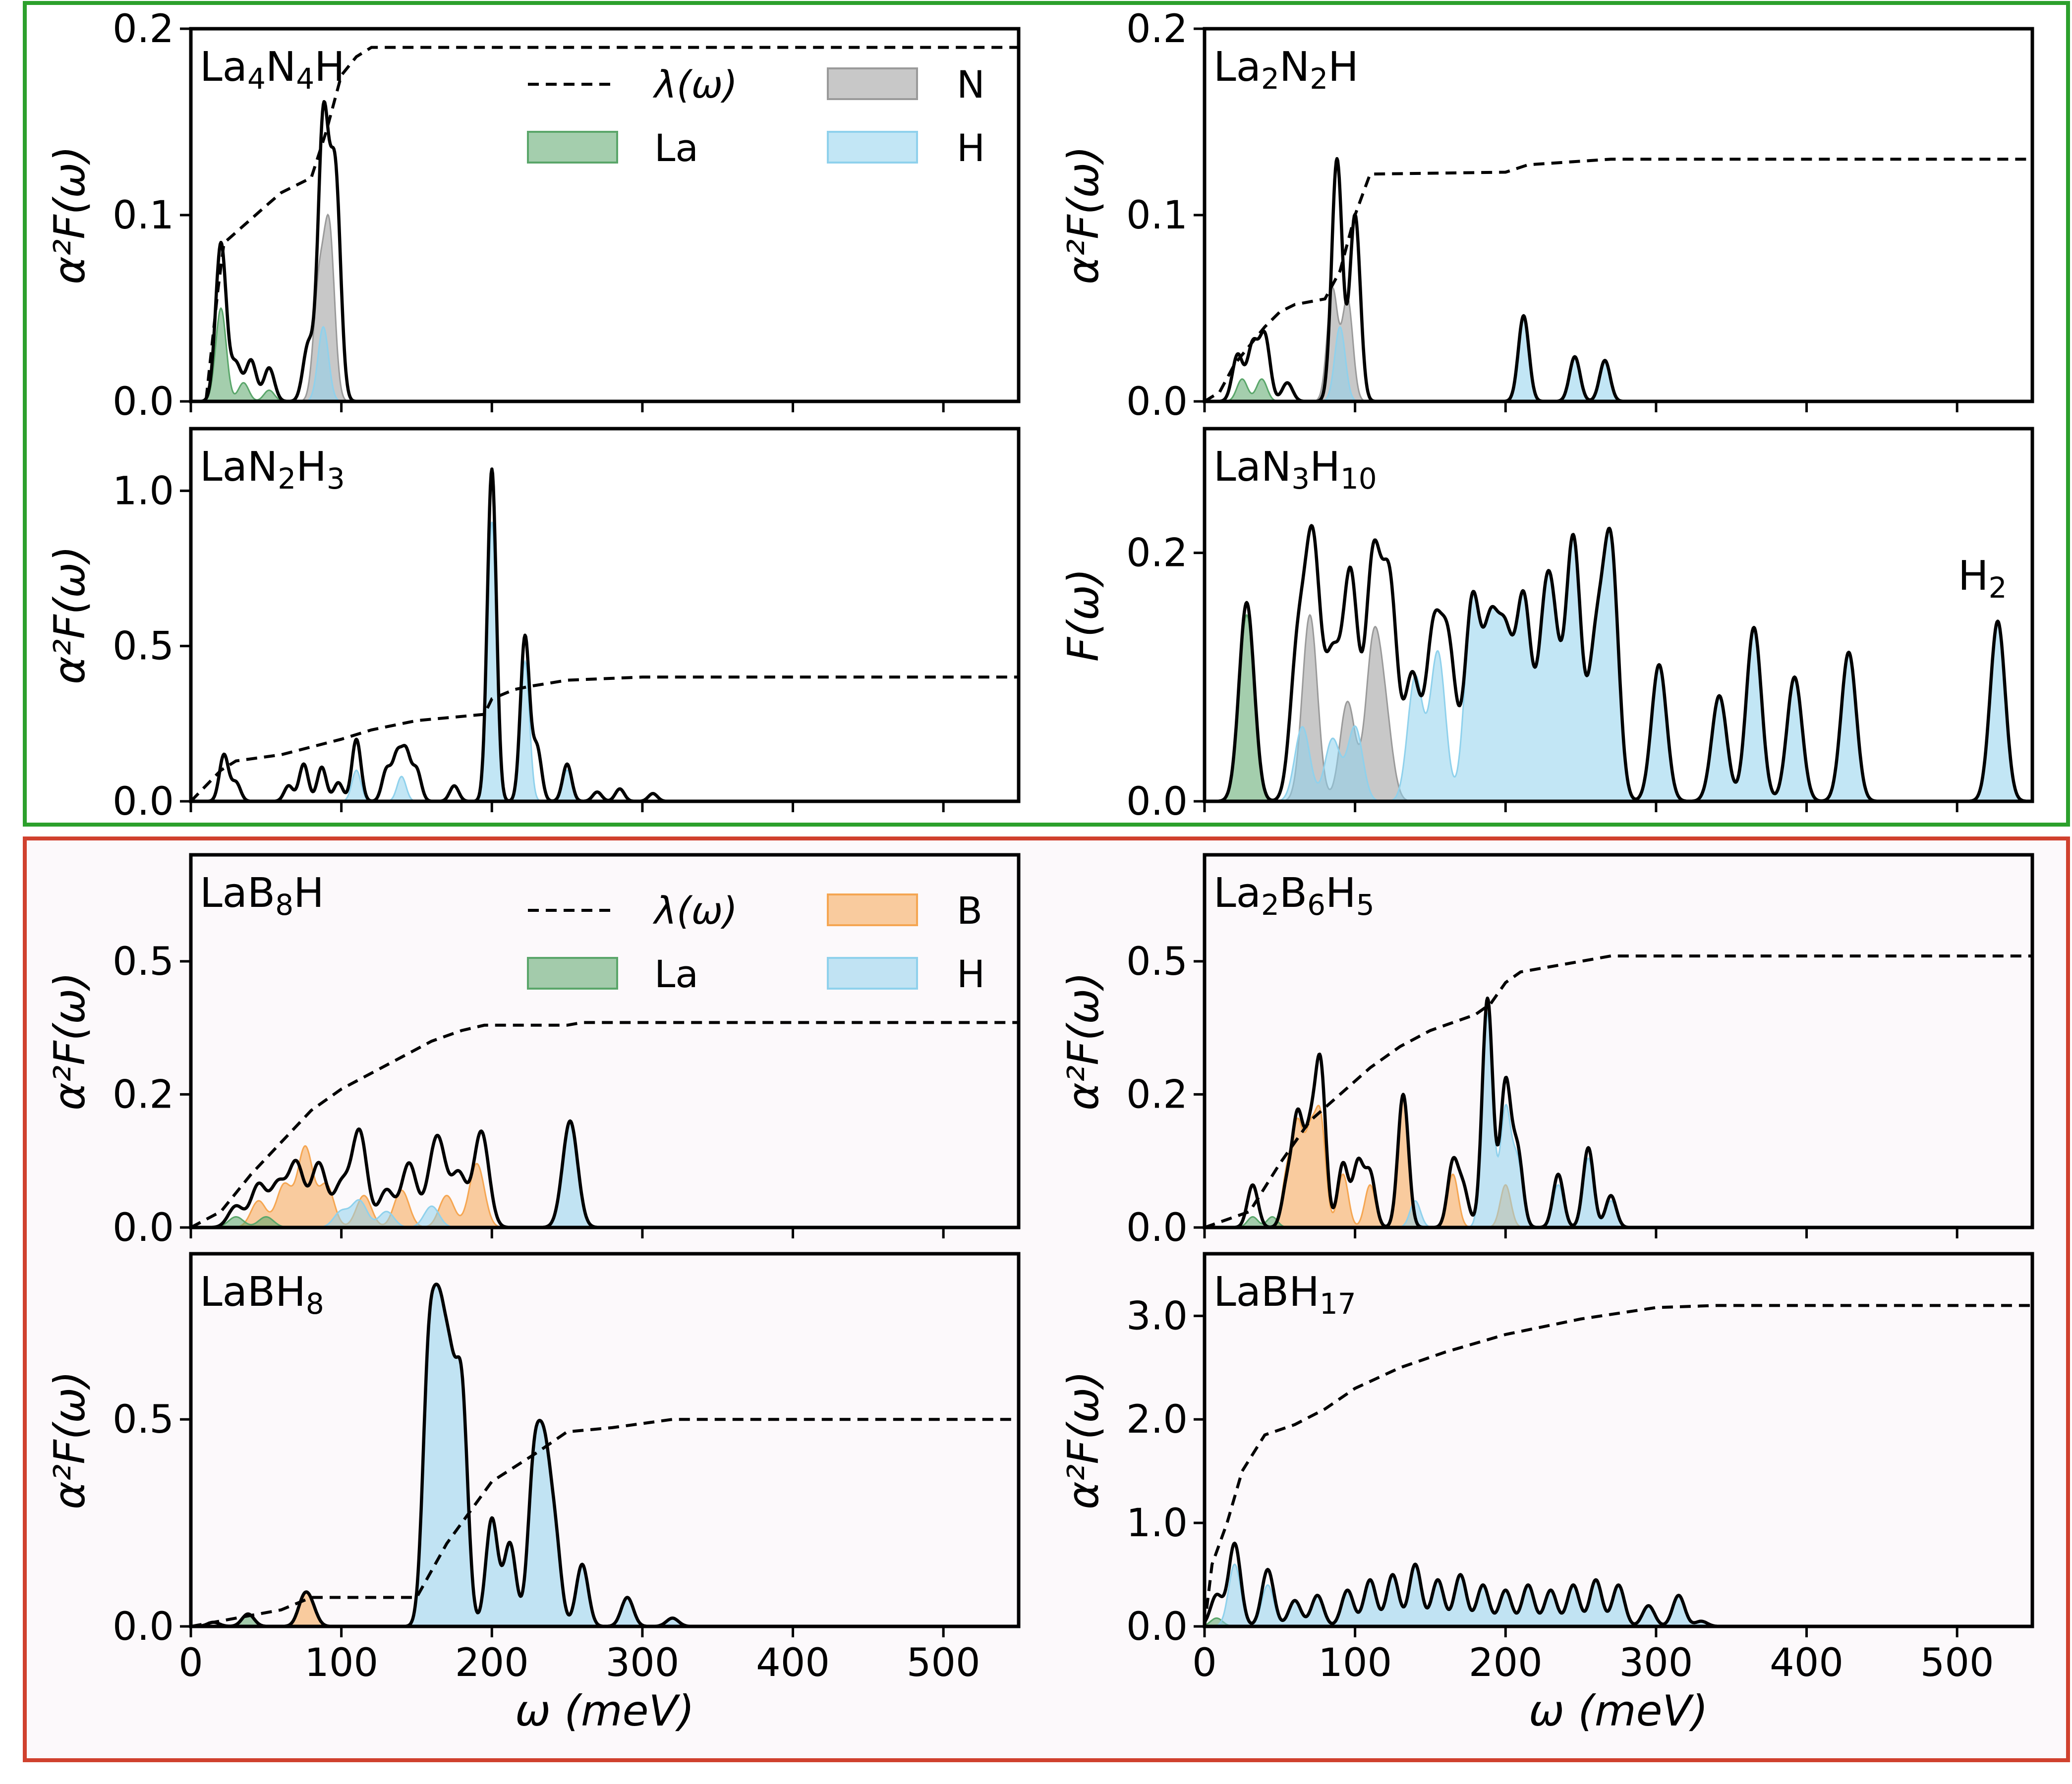  What do you see at coordinates (756, 116) in the screenshot?
I see `legend: λ(ω) N La H` at bounding box center [756, 116].